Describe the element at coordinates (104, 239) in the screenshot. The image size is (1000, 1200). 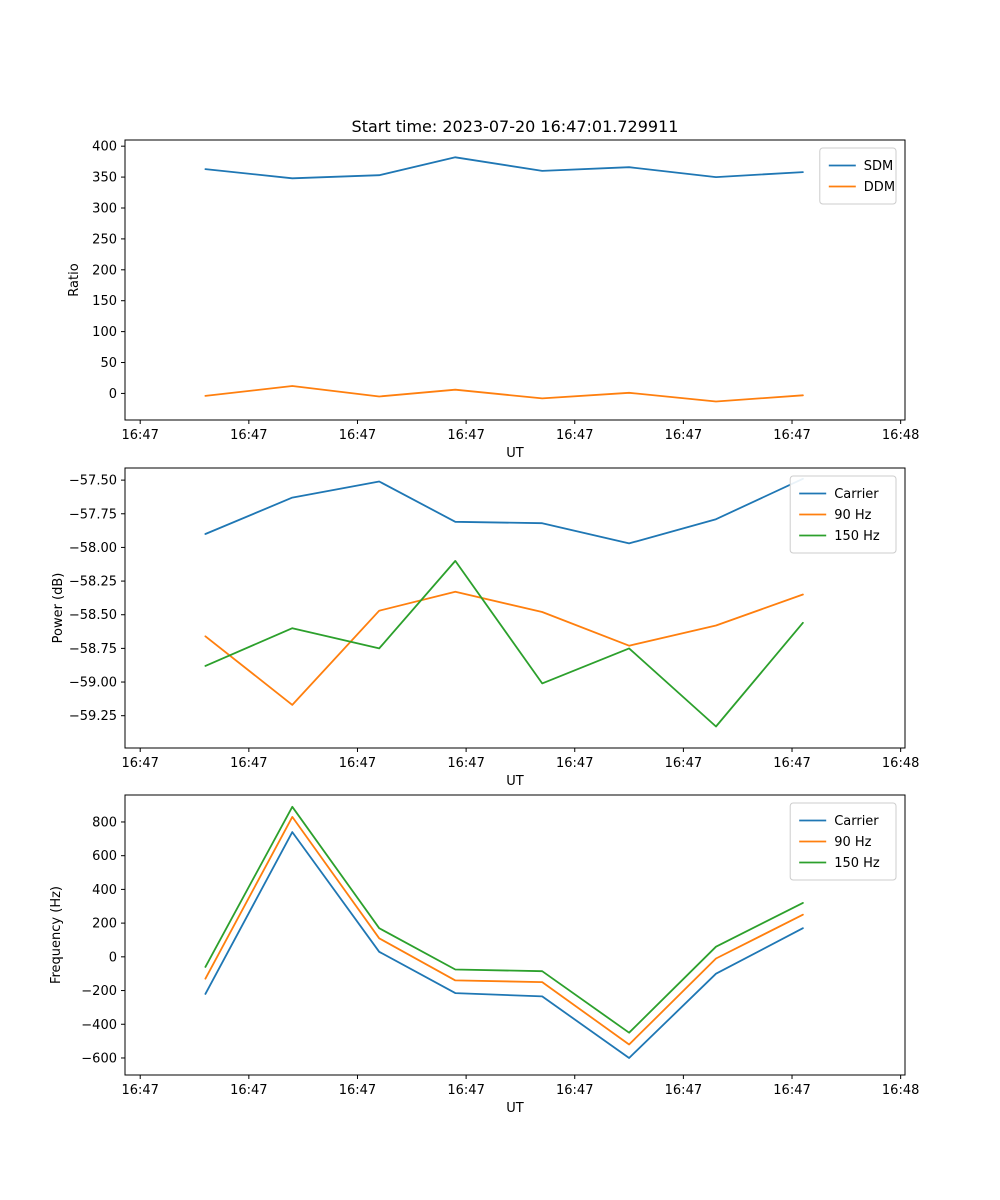
I see `y-tick-label: 250` at that location.